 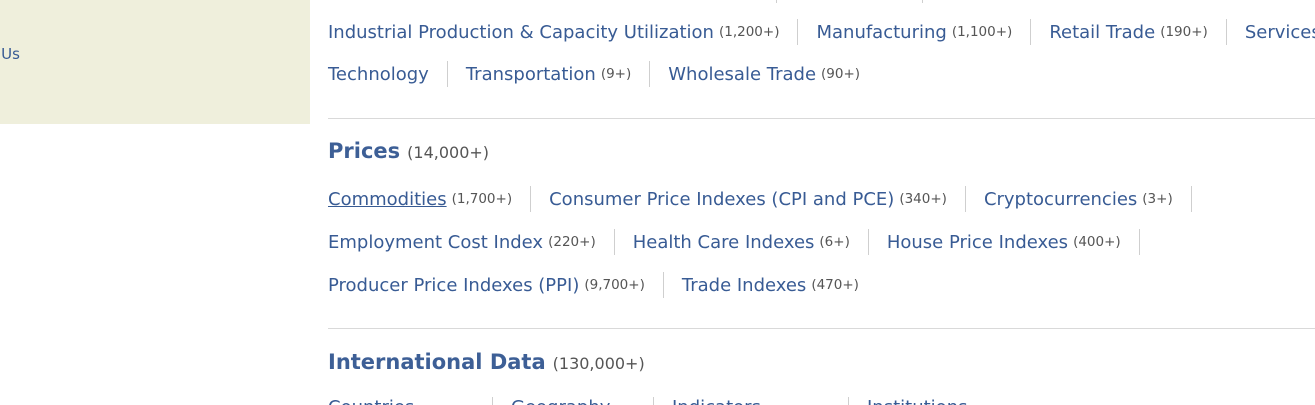 I want to click on international-count: (130,000+), so click(x=598, y=363).